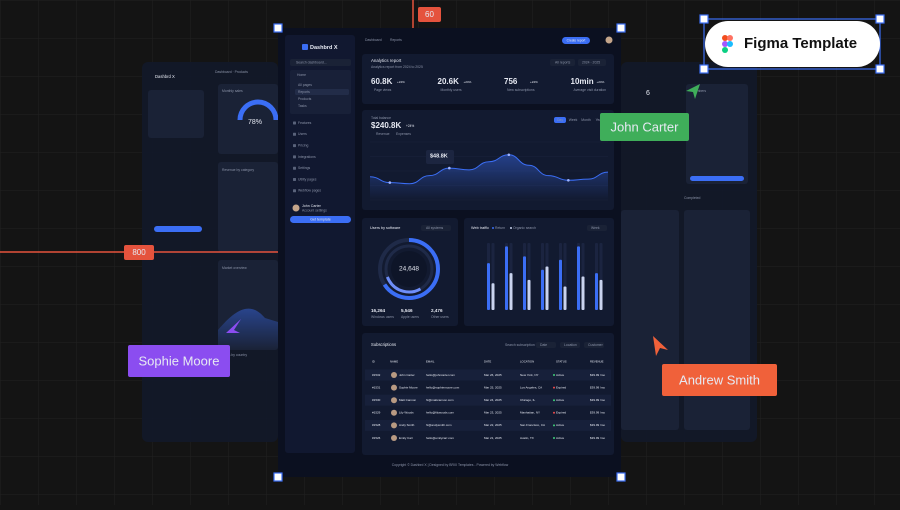  What do you see at coordinates (493, 387) in the screenshot?
I see `cell: Mar 25, 2025` at bounding box center [493, 387].